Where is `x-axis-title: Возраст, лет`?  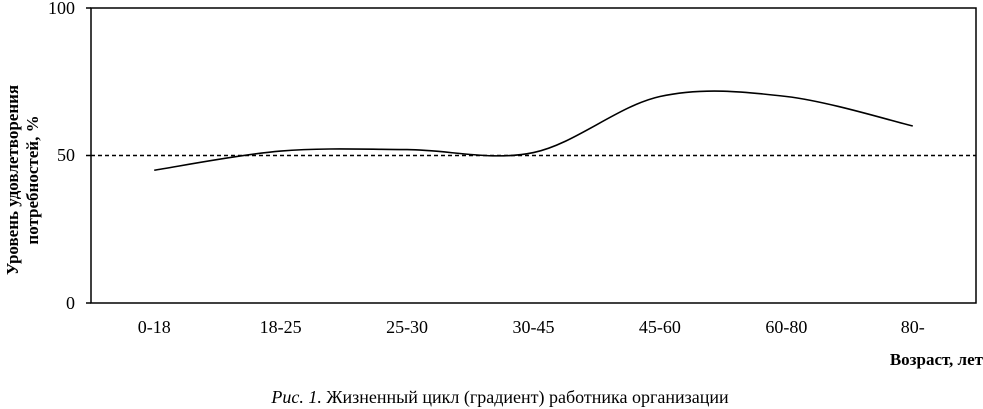 x-axis-title: Возраст, лет is located at coordinates (936, 359).